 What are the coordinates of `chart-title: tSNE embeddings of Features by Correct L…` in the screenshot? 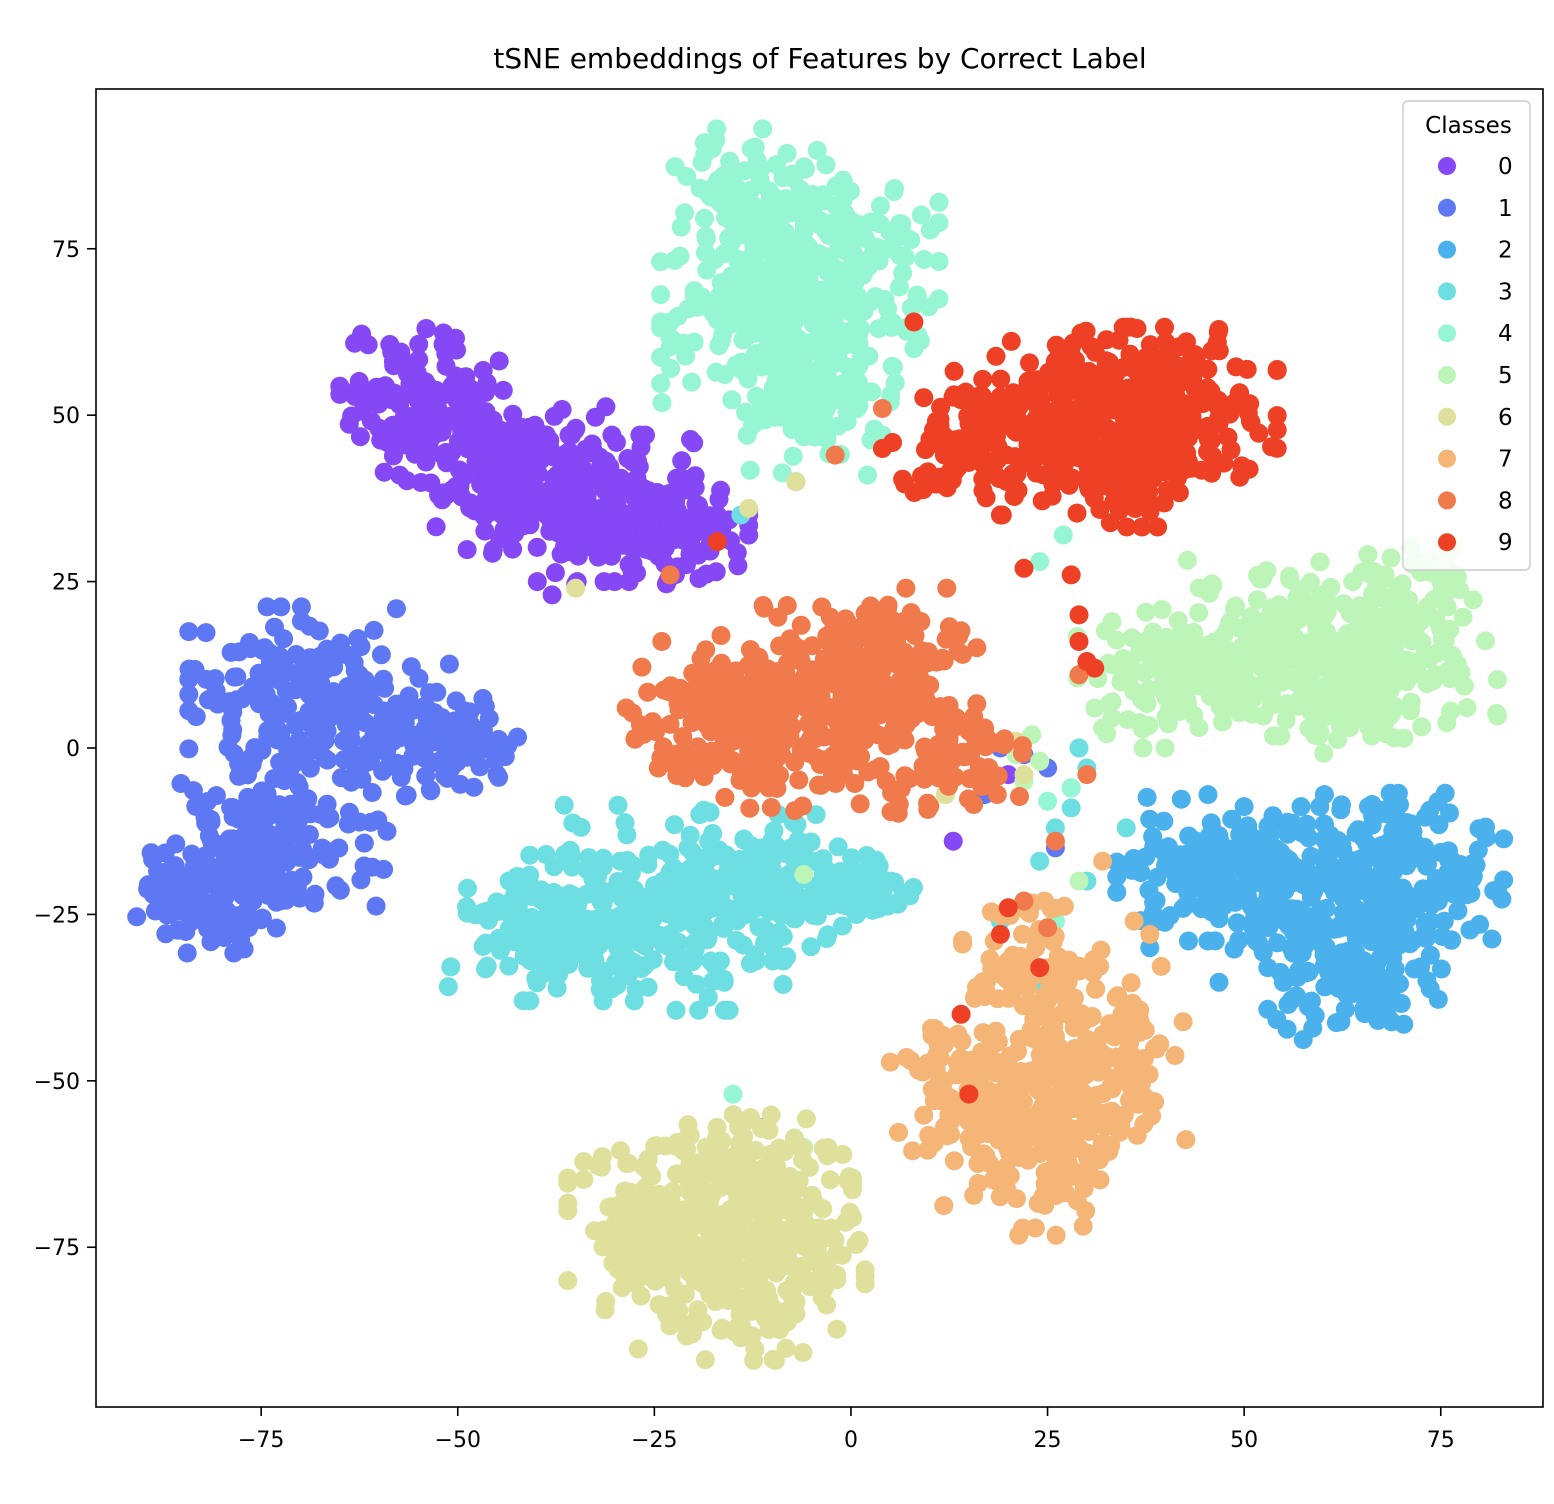 It's located at (819, 58).